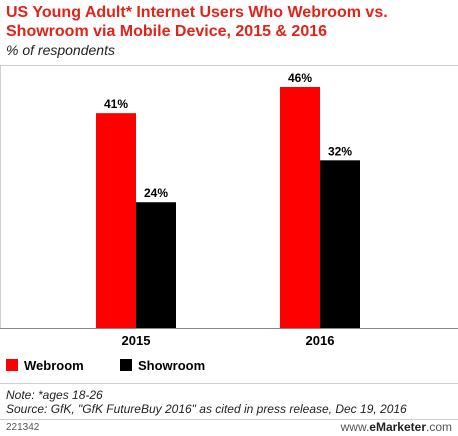 The image size is (458, 436). Describe the element at coordinates (23, 427) in the screenshot. I see `chart-id: 221342` at that location.